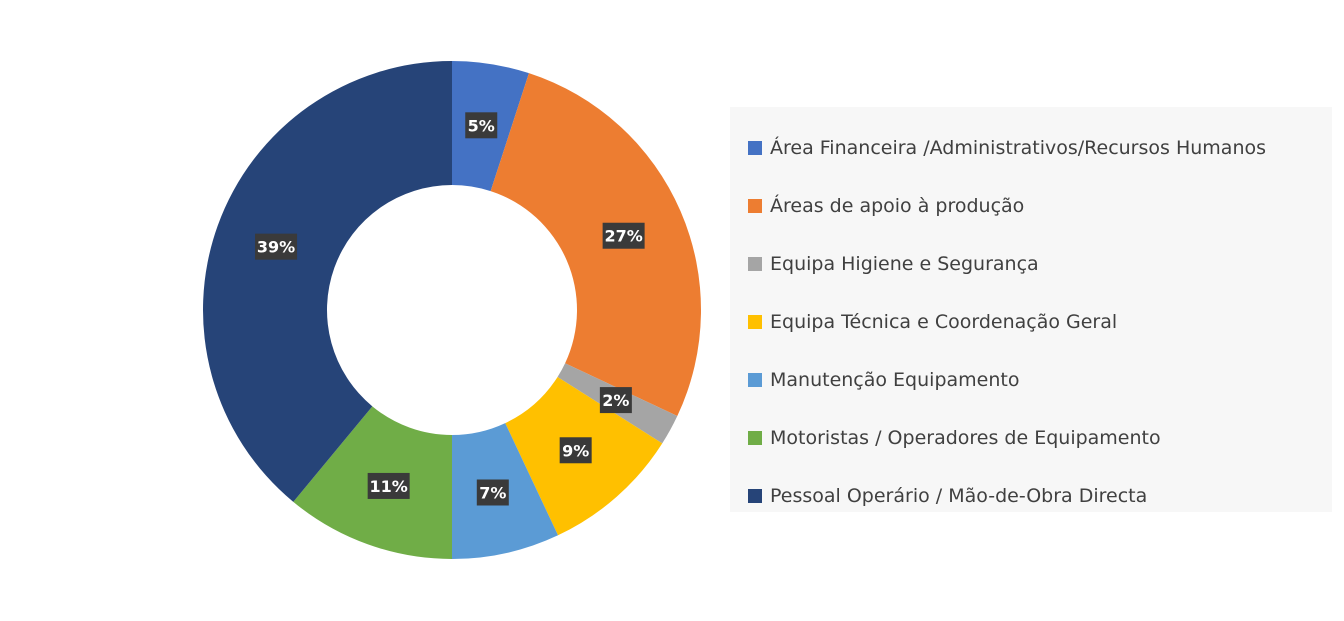 This screenshot has height=621, width=1344. I want to click on data-label: 5%, so click(481, 125).